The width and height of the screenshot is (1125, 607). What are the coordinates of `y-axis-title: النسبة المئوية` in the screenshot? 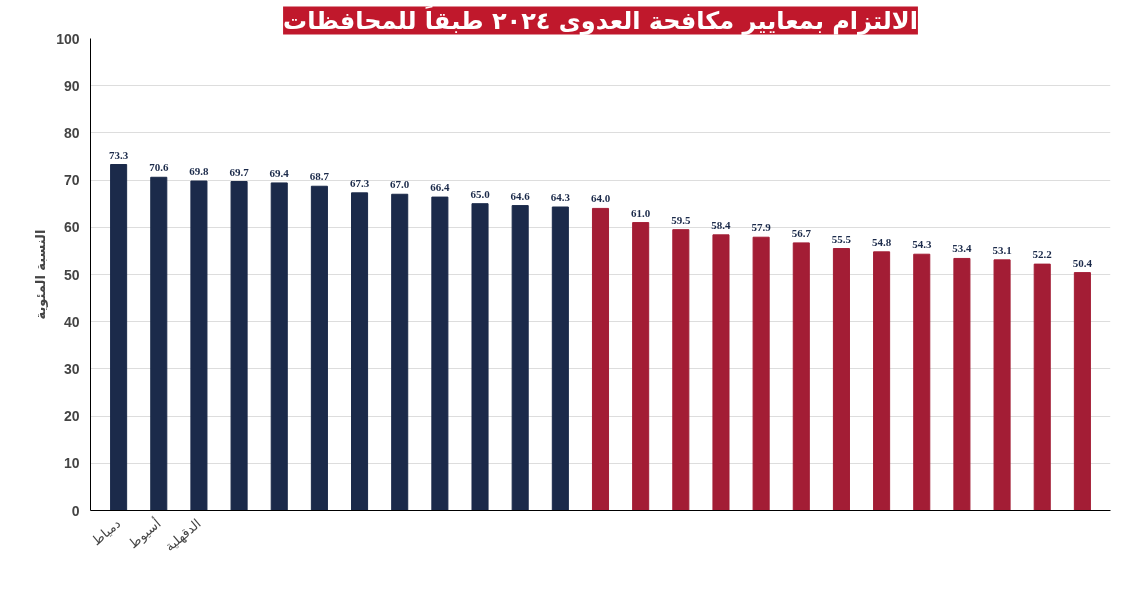 It's located at (41, 274).